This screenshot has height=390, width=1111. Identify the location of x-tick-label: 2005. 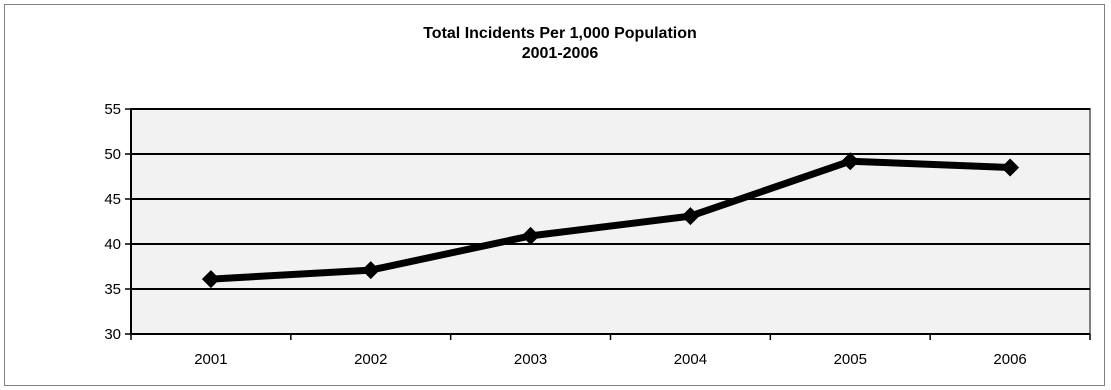
(850, 359).